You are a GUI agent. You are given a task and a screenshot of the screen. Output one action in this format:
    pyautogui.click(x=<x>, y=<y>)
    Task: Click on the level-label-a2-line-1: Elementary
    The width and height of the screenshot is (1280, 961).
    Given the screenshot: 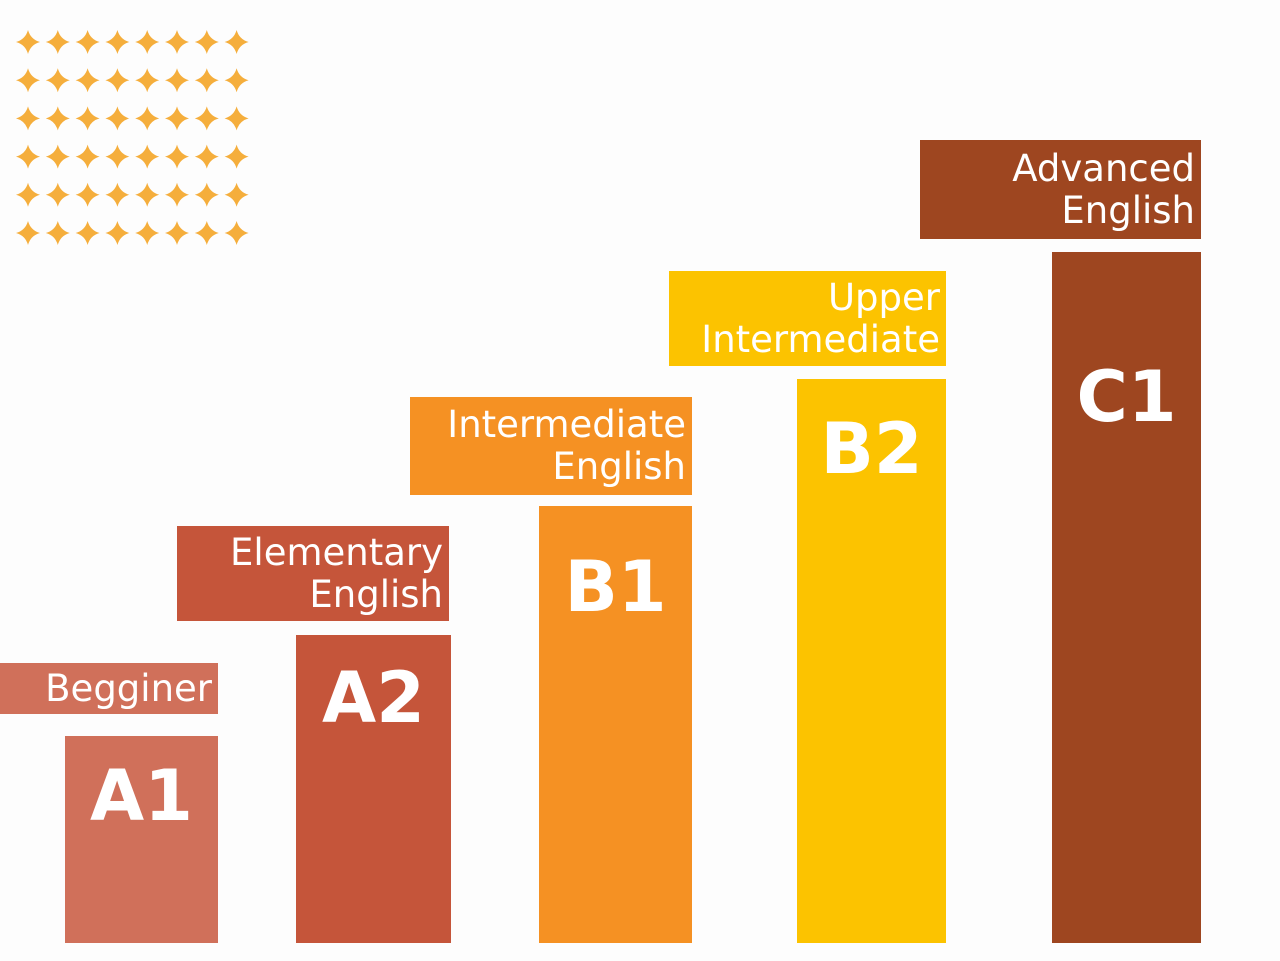 What is the action you would take?
    pyautogui.click(x=336, y=552)
    